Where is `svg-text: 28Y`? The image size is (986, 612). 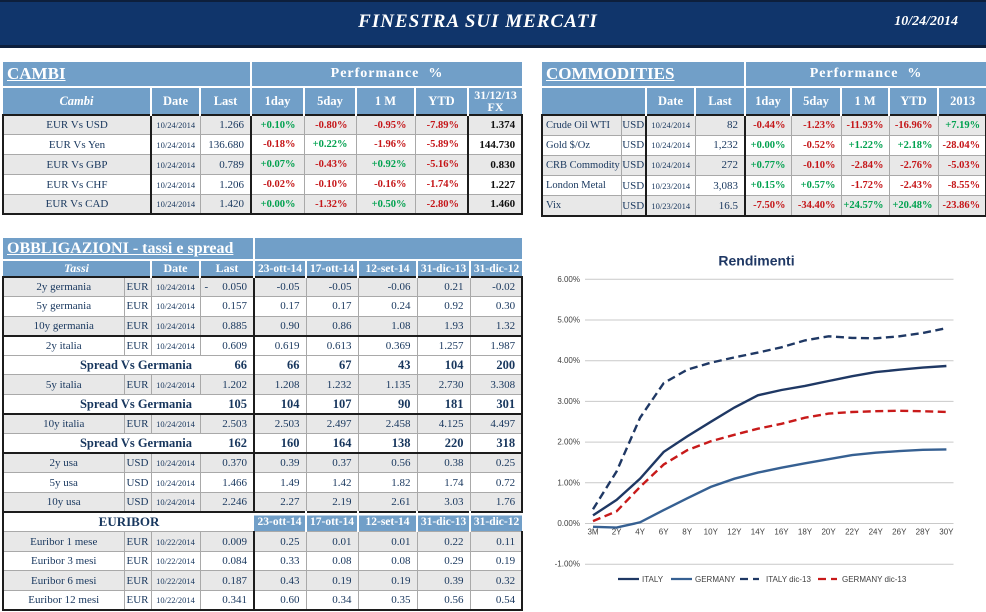 svg-text: 28Y is located at coordinates (923, 532).